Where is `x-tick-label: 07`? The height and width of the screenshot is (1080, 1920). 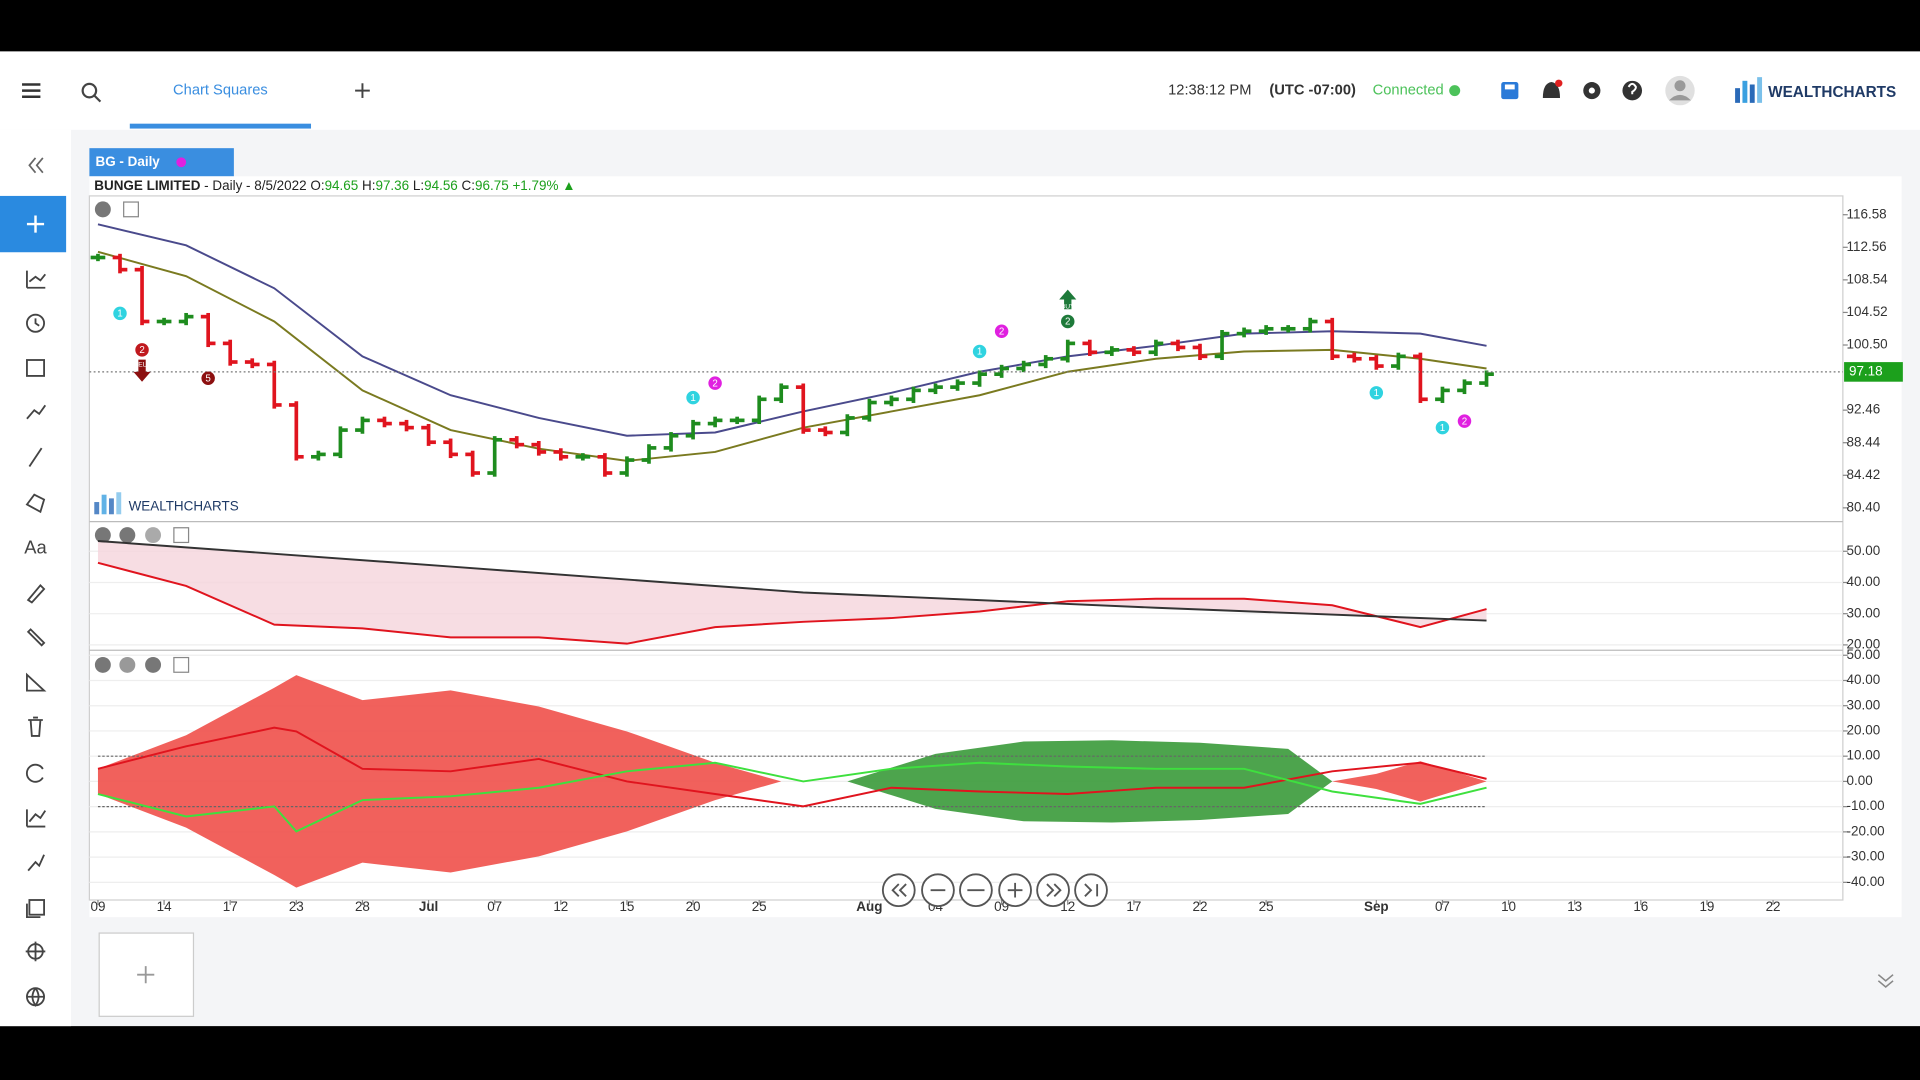
x-tick-label: 07 is located at coordinates (1442, 906).